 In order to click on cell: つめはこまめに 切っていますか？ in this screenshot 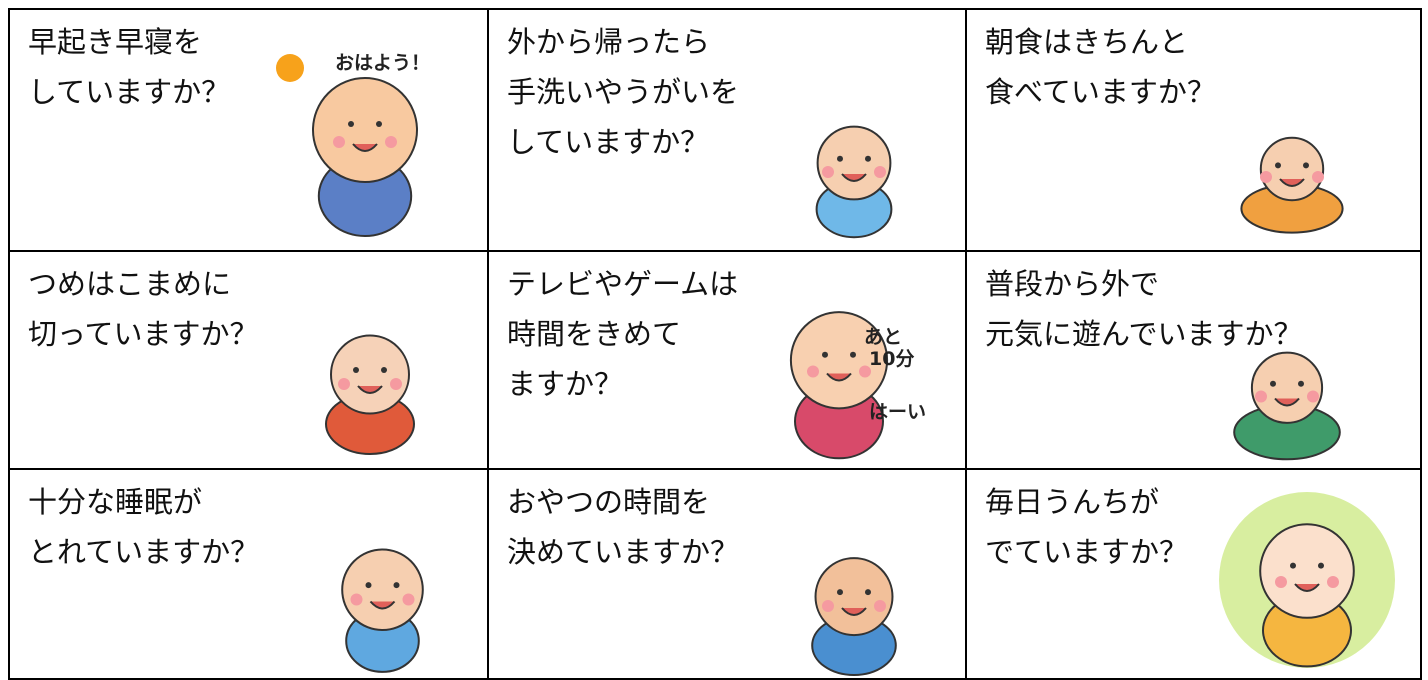, I will do `click(248, 360)`.